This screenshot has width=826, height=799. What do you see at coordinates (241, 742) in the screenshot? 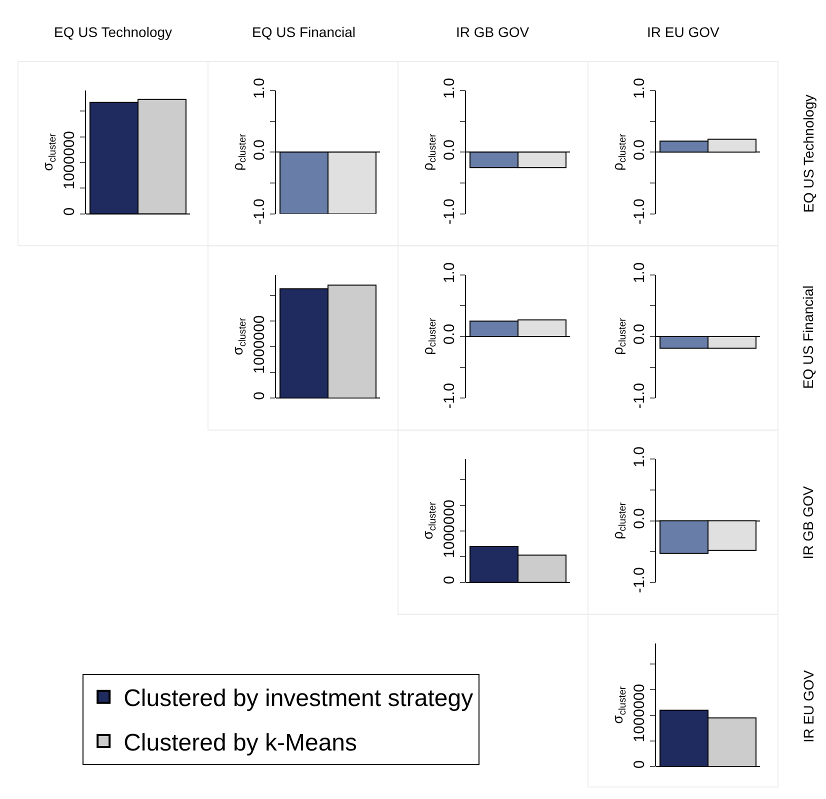
I see `legend-label: Clustered by k-Means` at bounding box center [241, 742].